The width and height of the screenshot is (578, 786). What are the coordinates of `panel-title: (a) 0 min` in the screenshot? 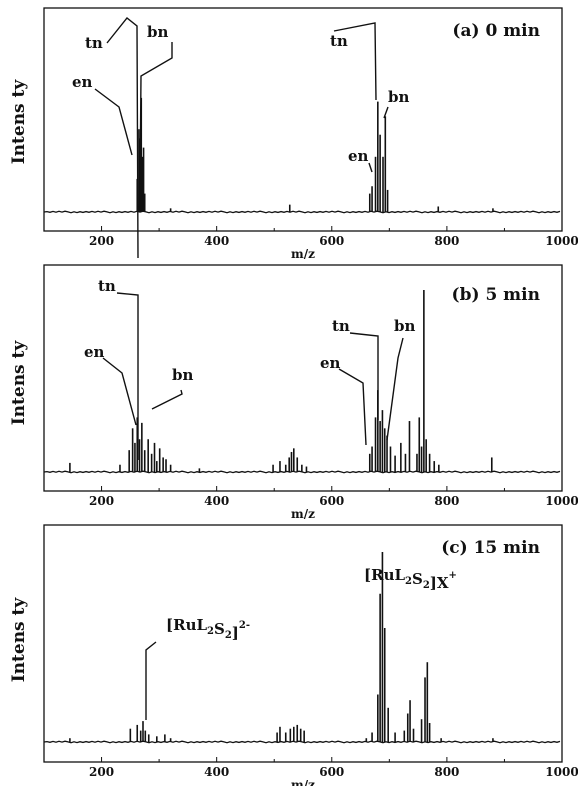 It's located at (496, 31).